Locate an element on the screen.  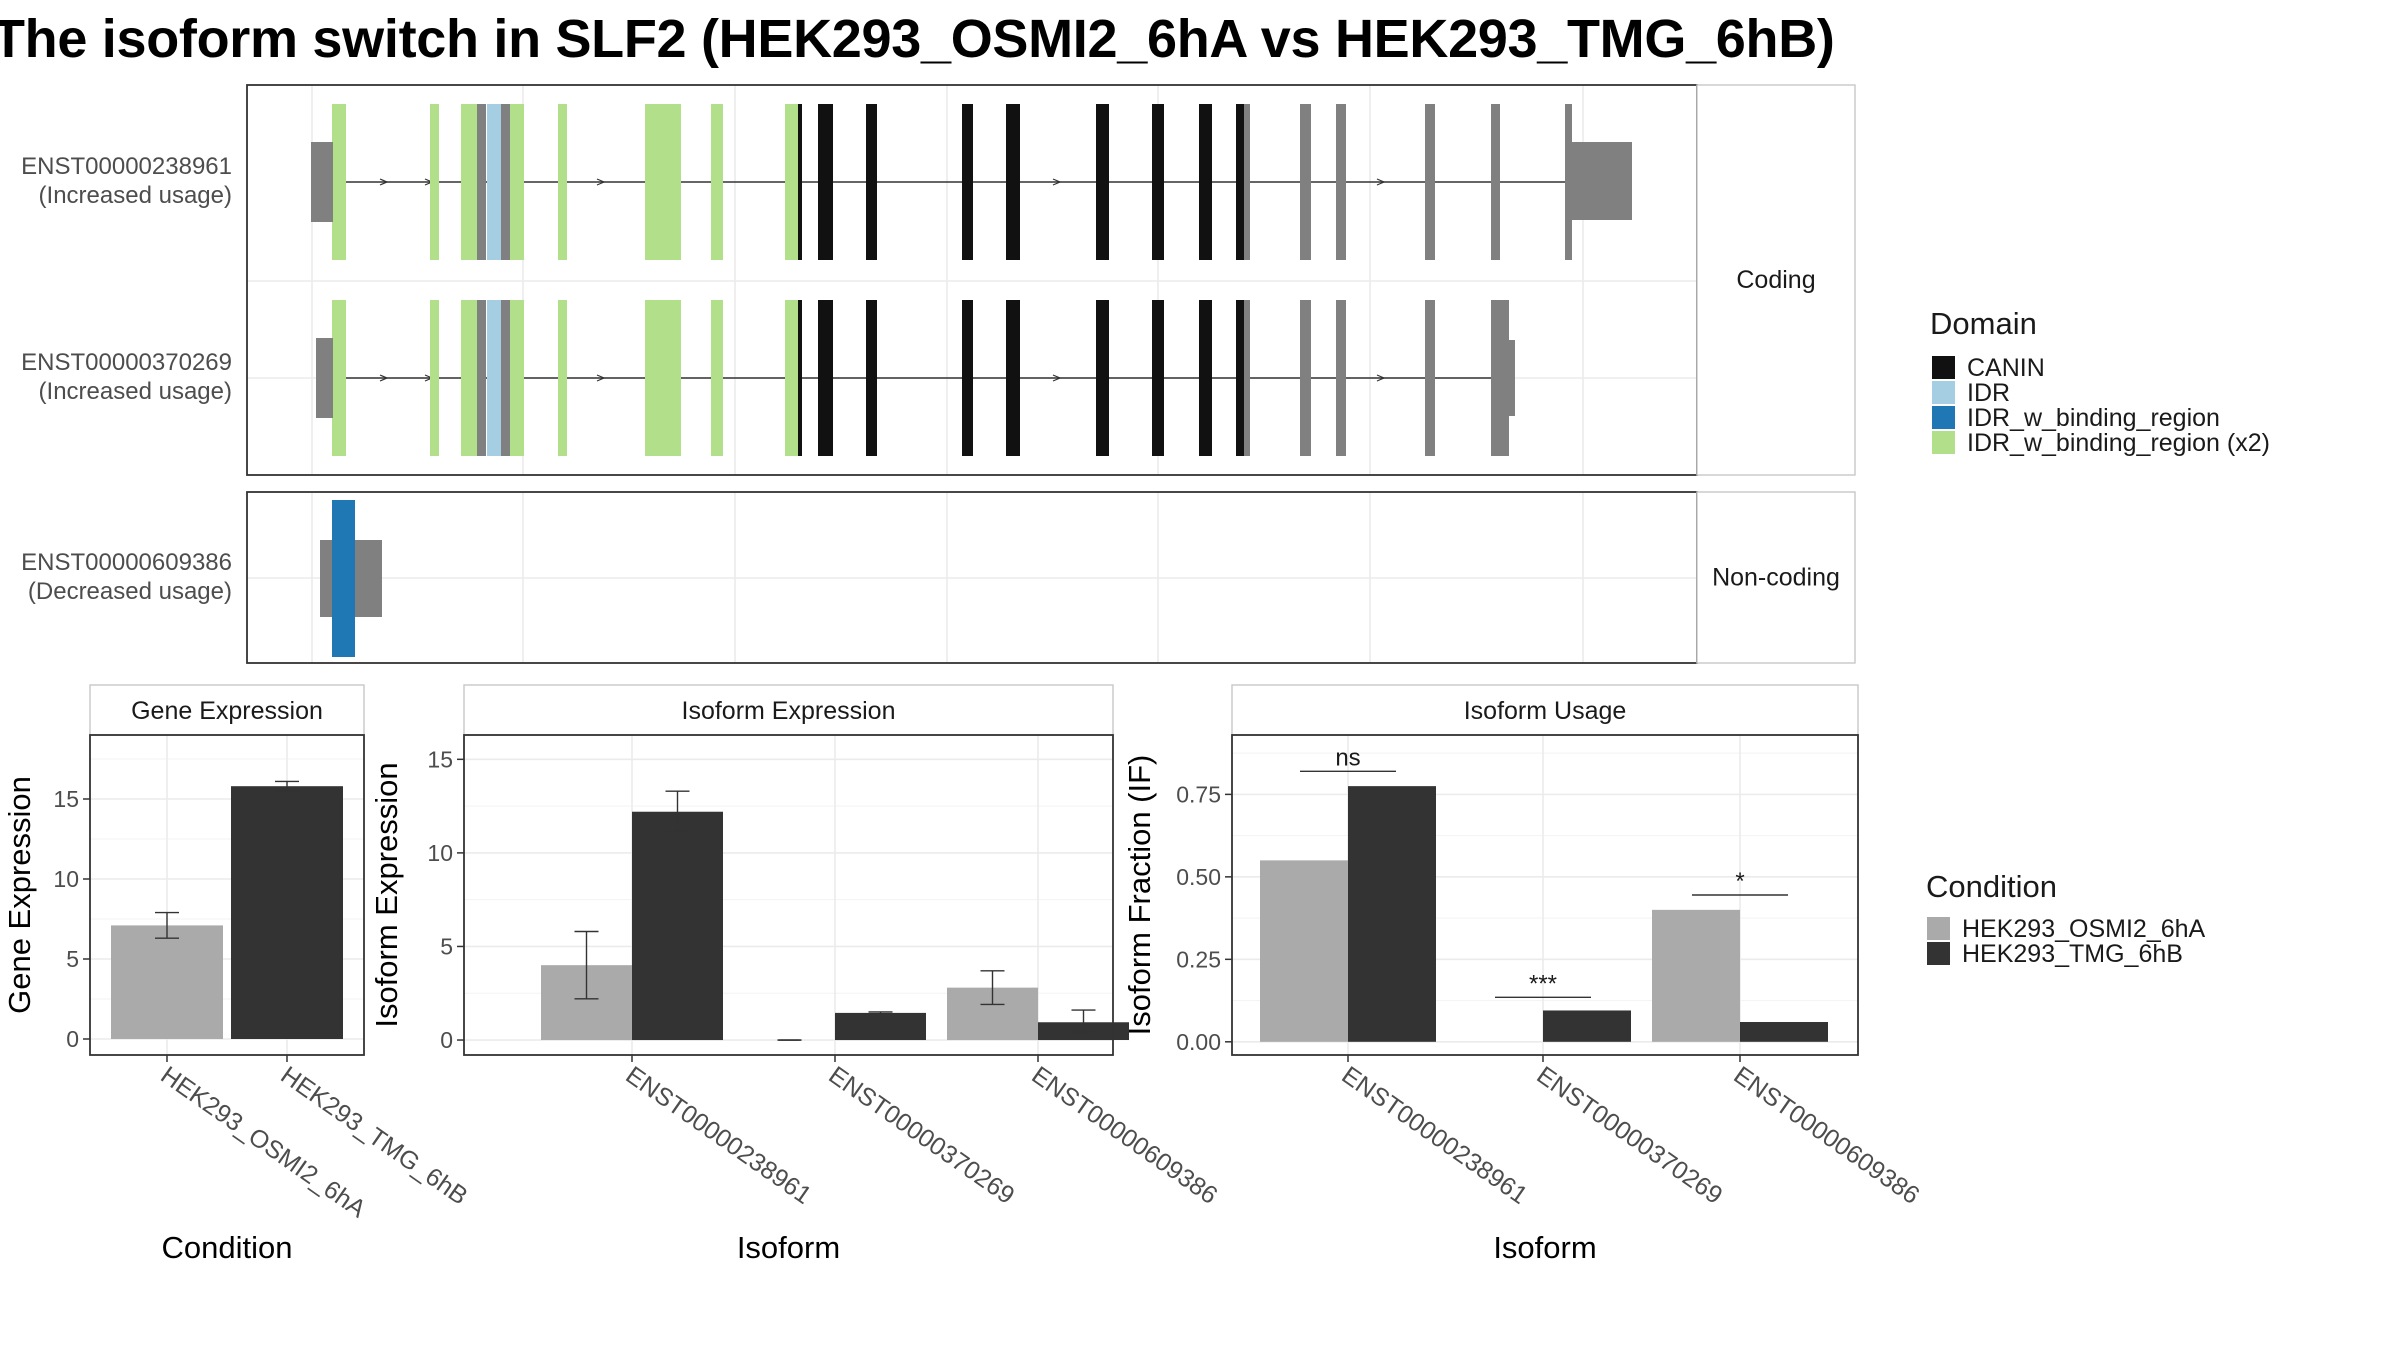
strip-coding is located at coordinates (1776, 280).